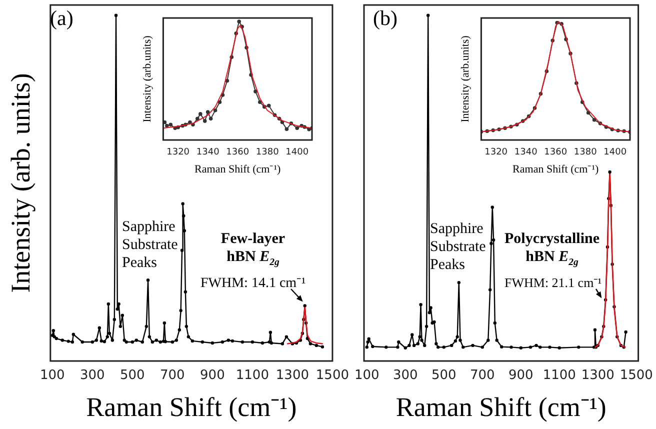 The height and width of the screenshot is (429, 656). Describe the element at coordinates (253, 283) in the screenshot. I see `annotation: FWHM: 14.1 cm⁻¹` at that location.